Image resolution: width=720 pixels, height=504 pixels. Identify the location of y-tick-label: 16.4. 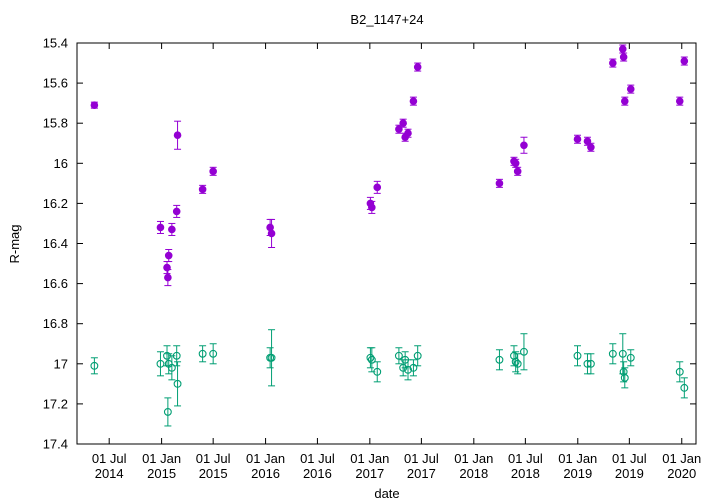
(55, 243).